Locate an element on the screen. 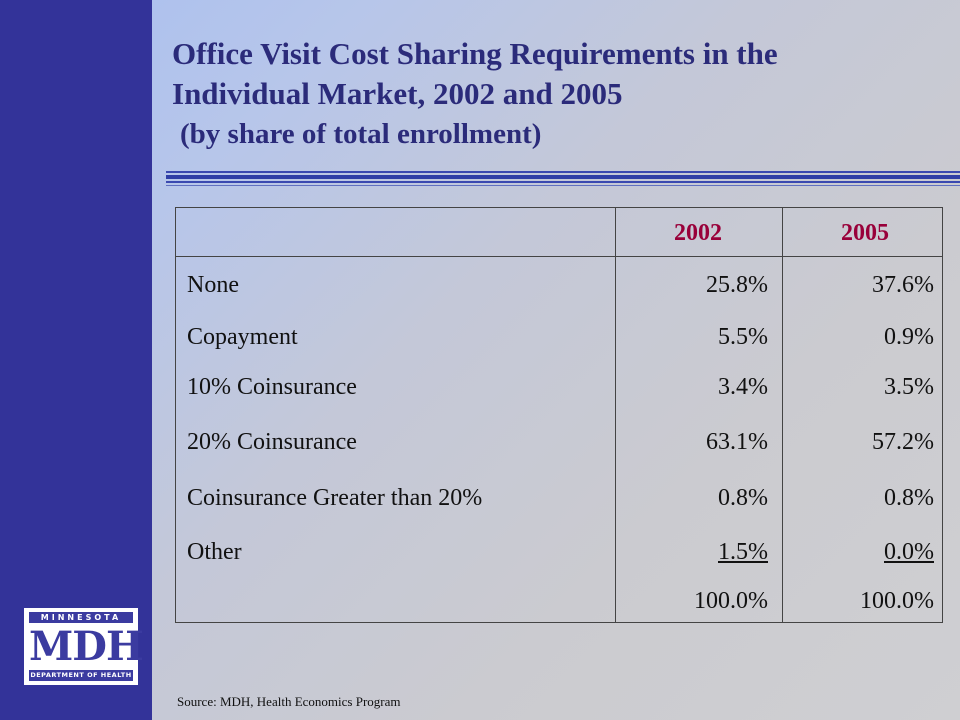 Image resolution: width=960 pixels, height=720 pixels. cell-coinsurance-over-20-2005: 0.8% is located at coordinates (909, 498).